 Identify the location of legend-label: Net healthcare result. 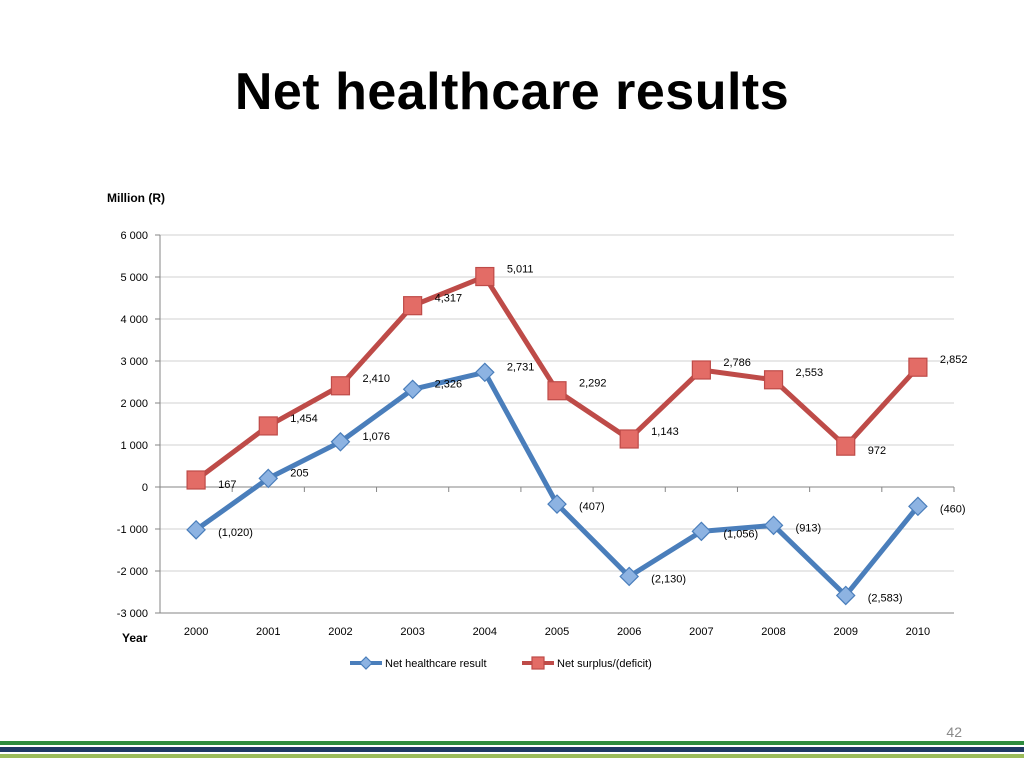
(436, 664).